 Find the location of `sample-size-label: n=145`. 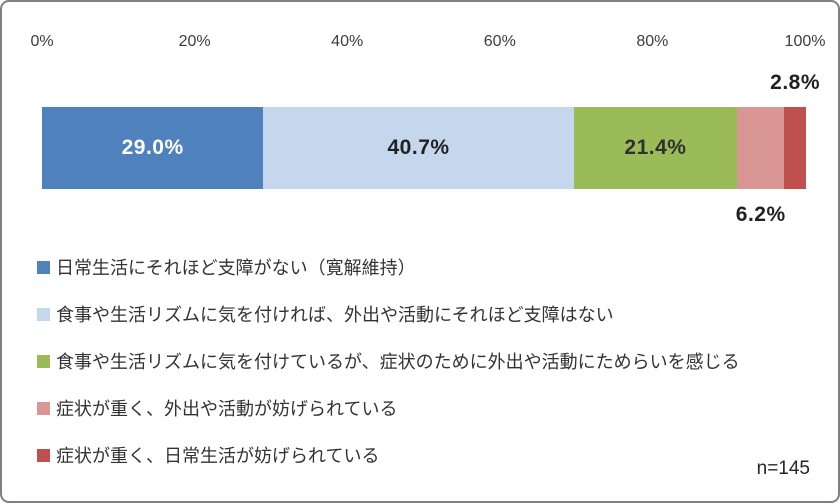

sample-size-label: n=145 is located at coordinates (783, 468).